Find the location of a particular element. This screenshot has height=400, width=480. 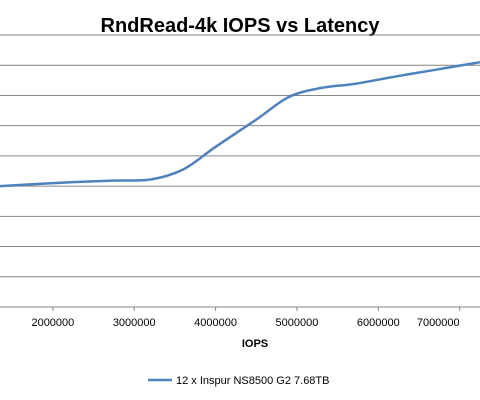

x-tick-label: 7000000 is located at coordinates (438, 323).